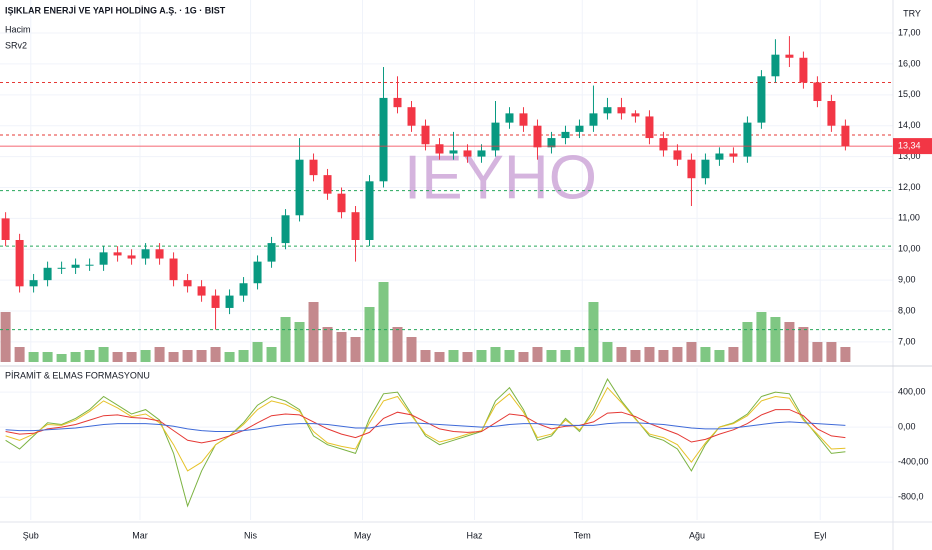 The image size is (932, 550). I want to click on y-tick-label: 15,00, so click(909, 94).